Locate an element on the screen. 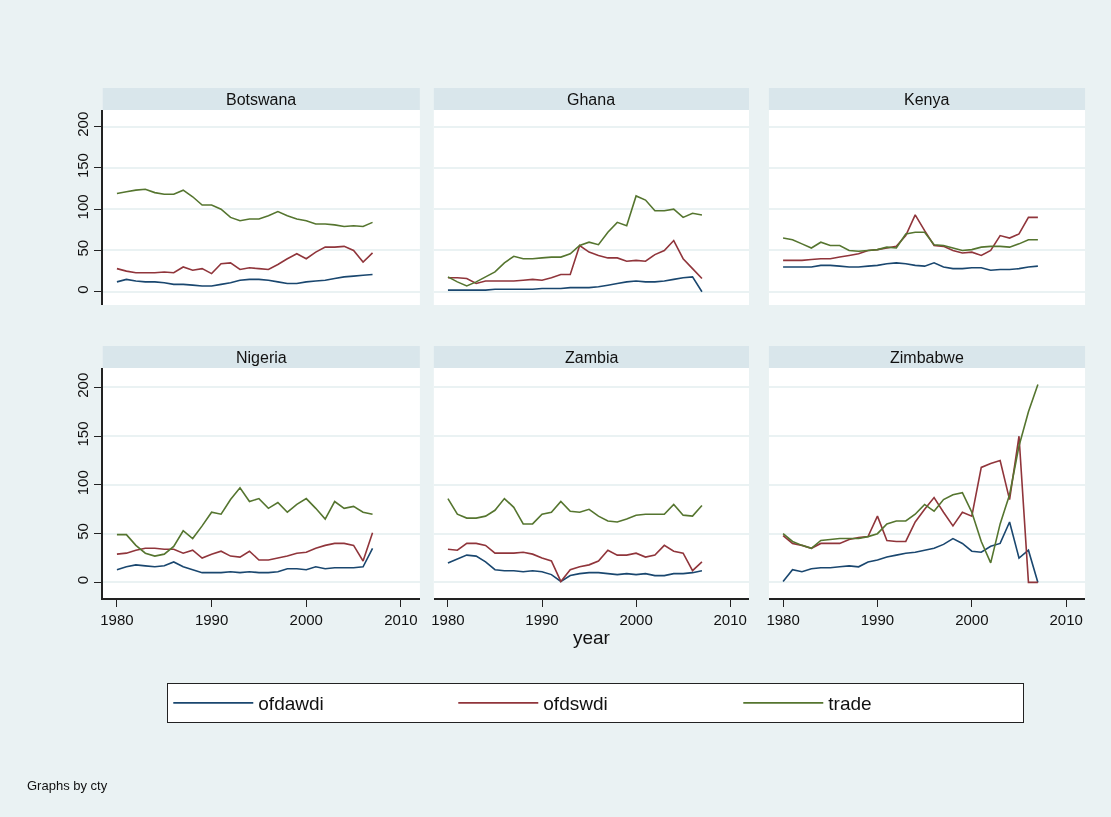  chart-title: Botswana is located at coordinates (261, 99).